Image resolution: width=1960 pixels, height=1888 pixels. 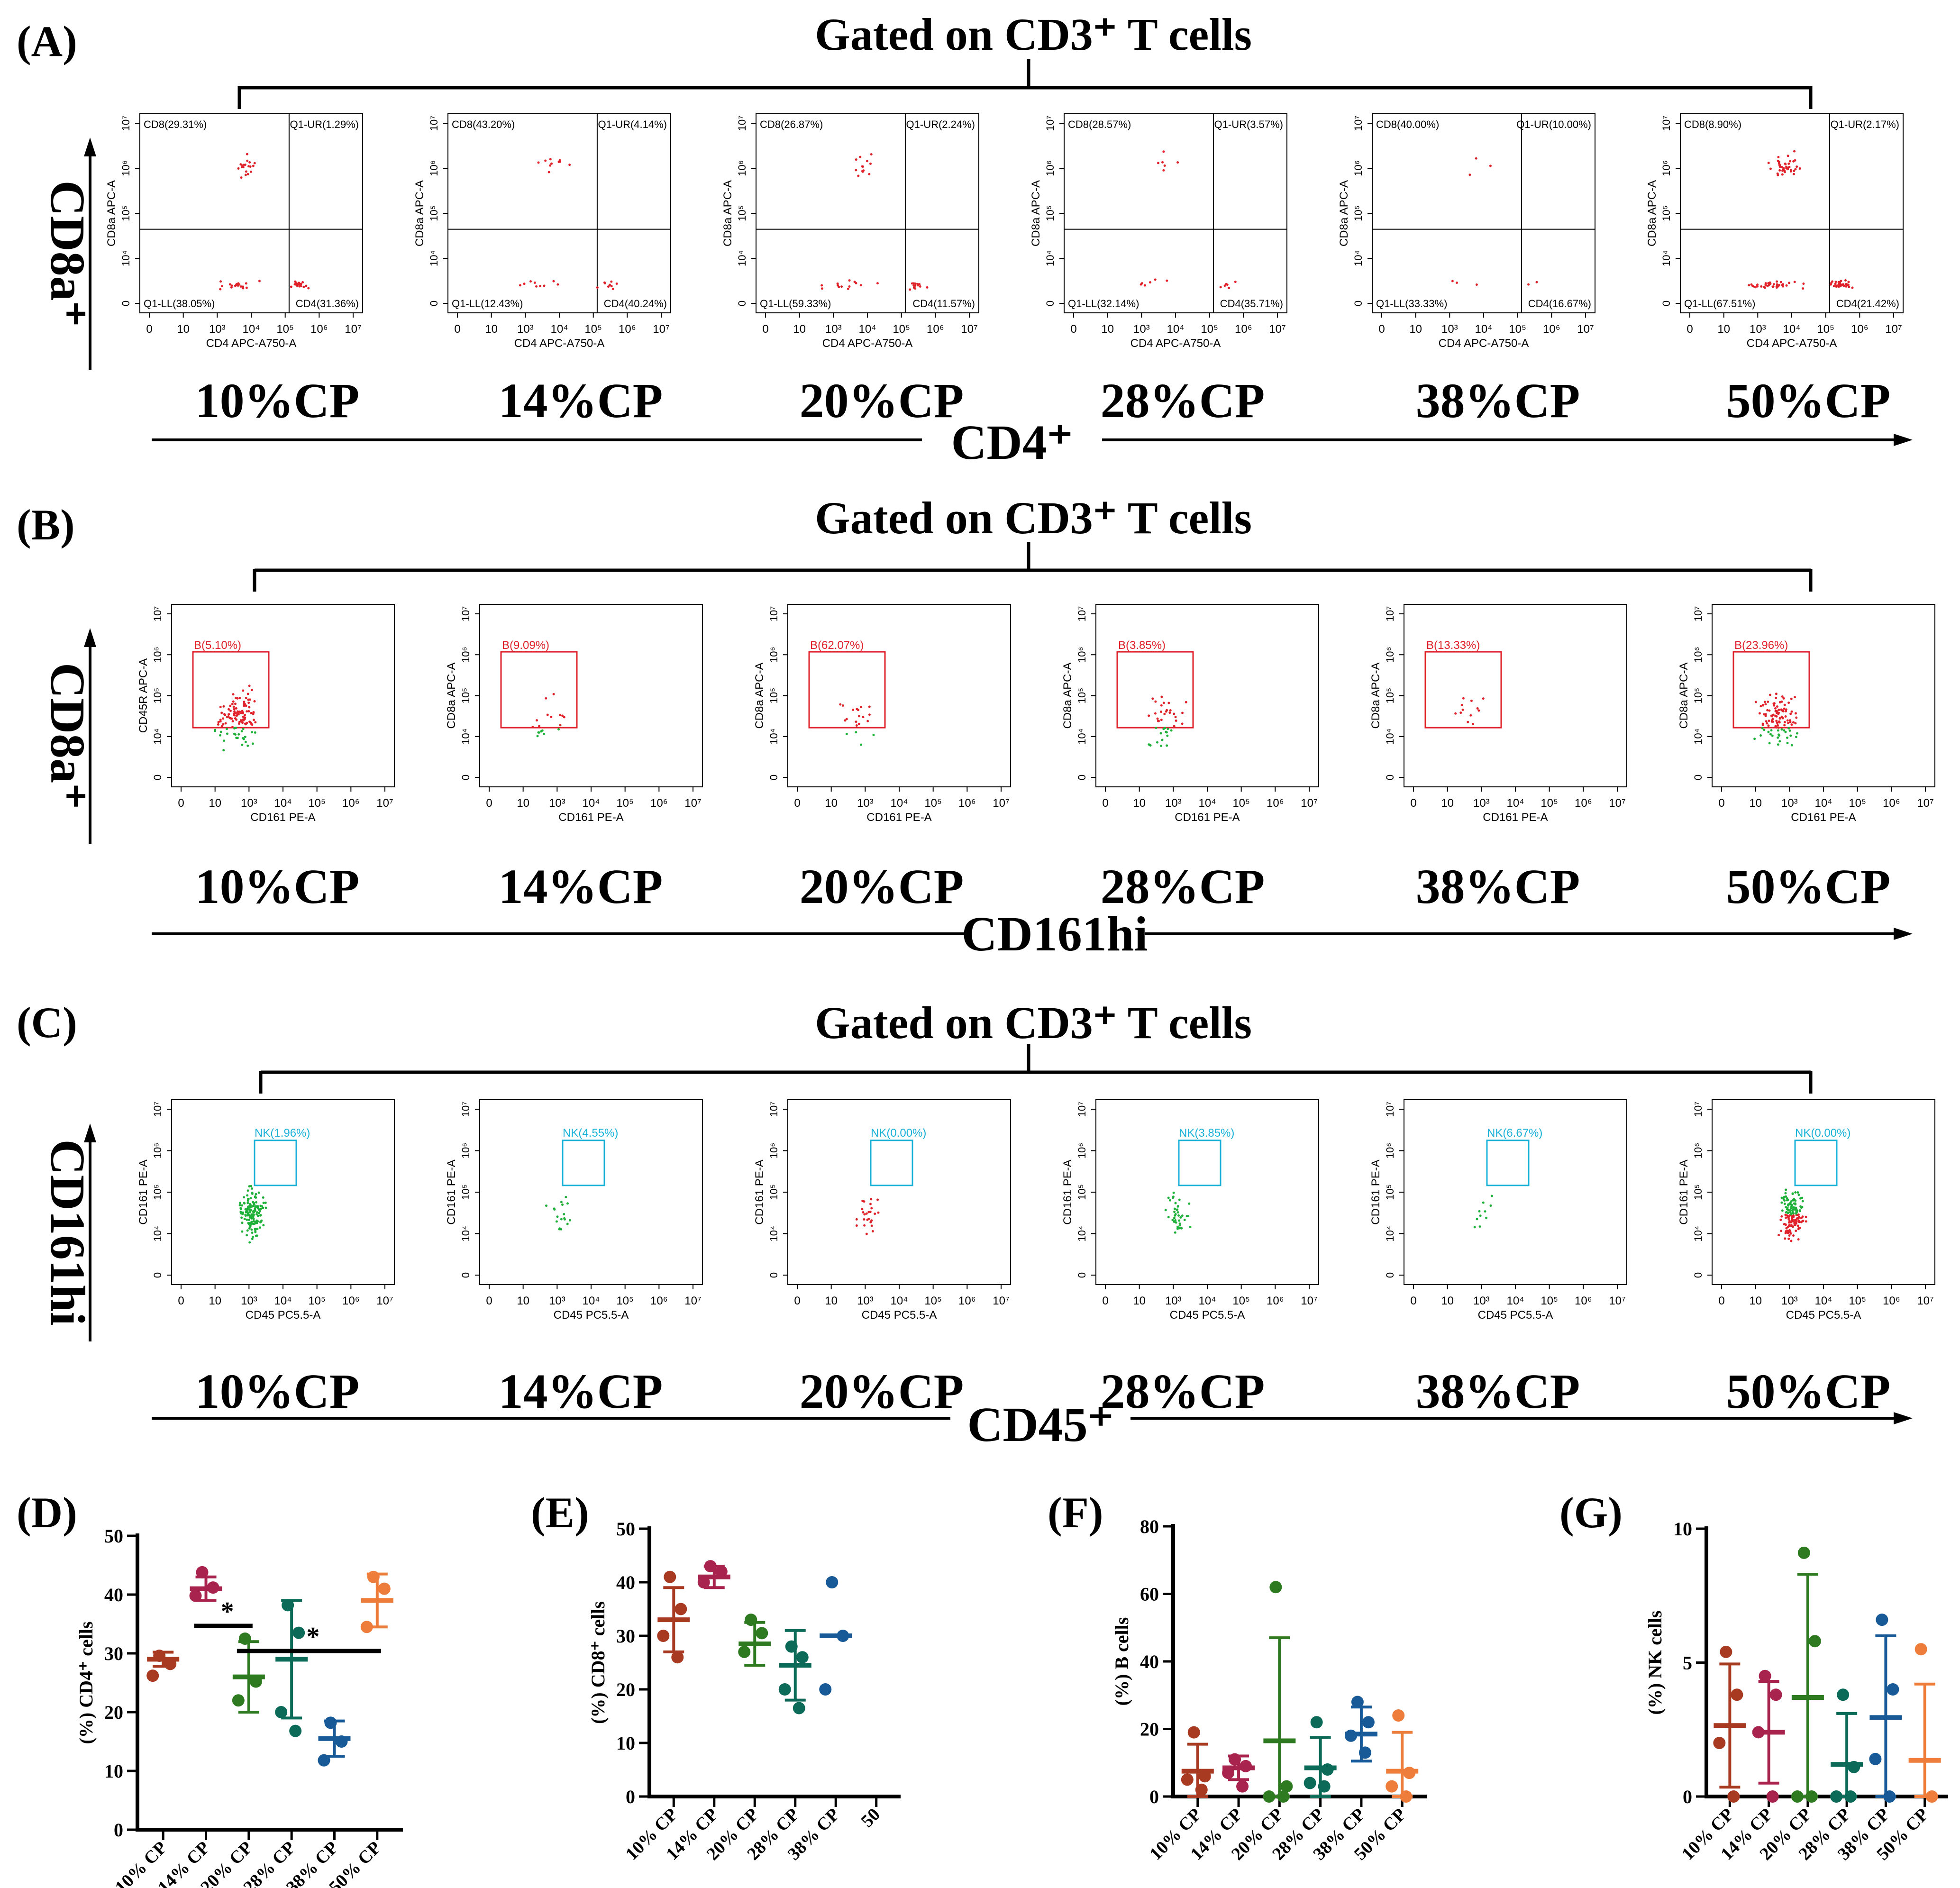 What do you see at coordinates (1099, 124) in the screenshot?
I see `quadrant-ul-label: CD8(28.57%)` at bounding box center [1099, 124].